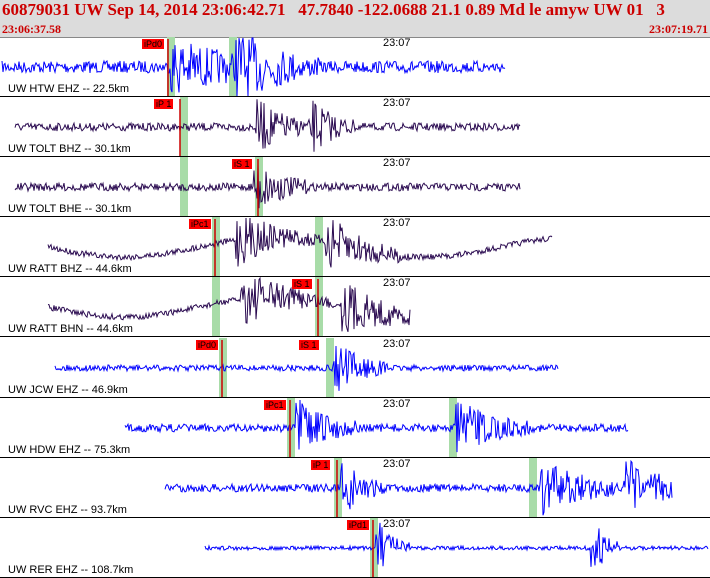 This screenshot has height=578, width=710. I want to click on station-label: UW RATT BHZ -- 44.6km, so click(70, 269).